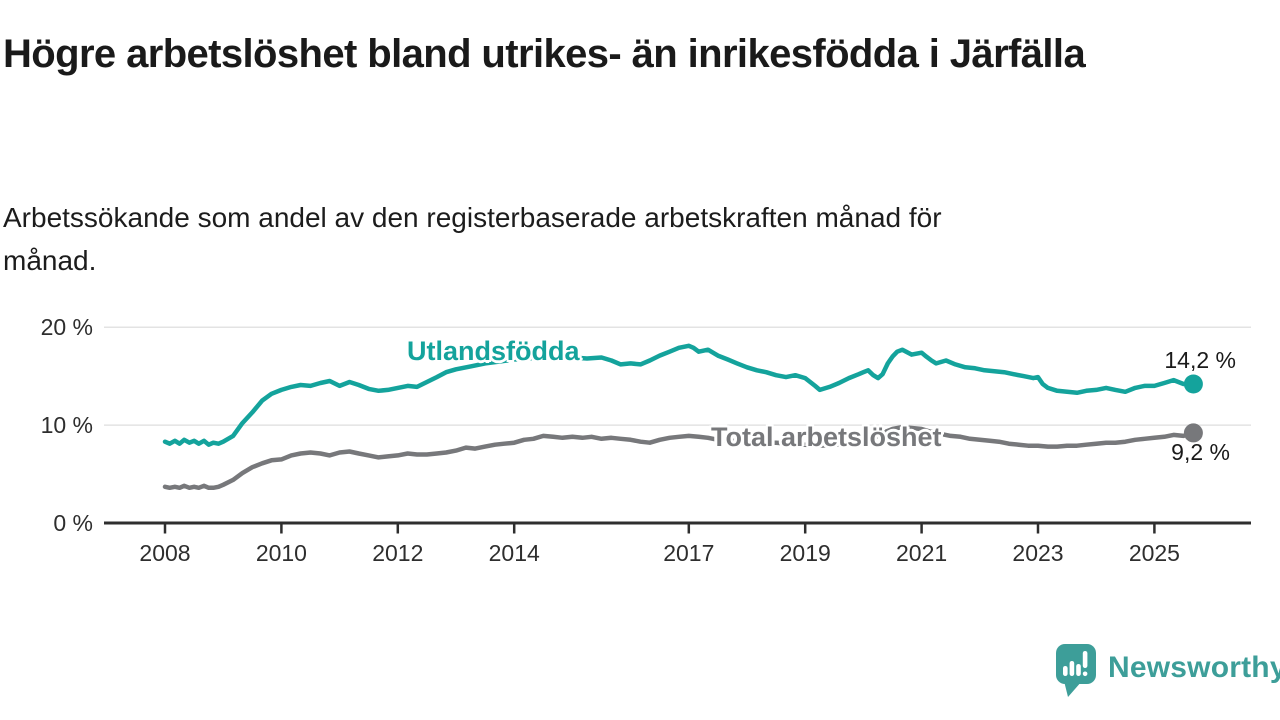 The width and height of the screenshot is (1280, 720). I want to click on svg-text: 2012, so click(397, 553).